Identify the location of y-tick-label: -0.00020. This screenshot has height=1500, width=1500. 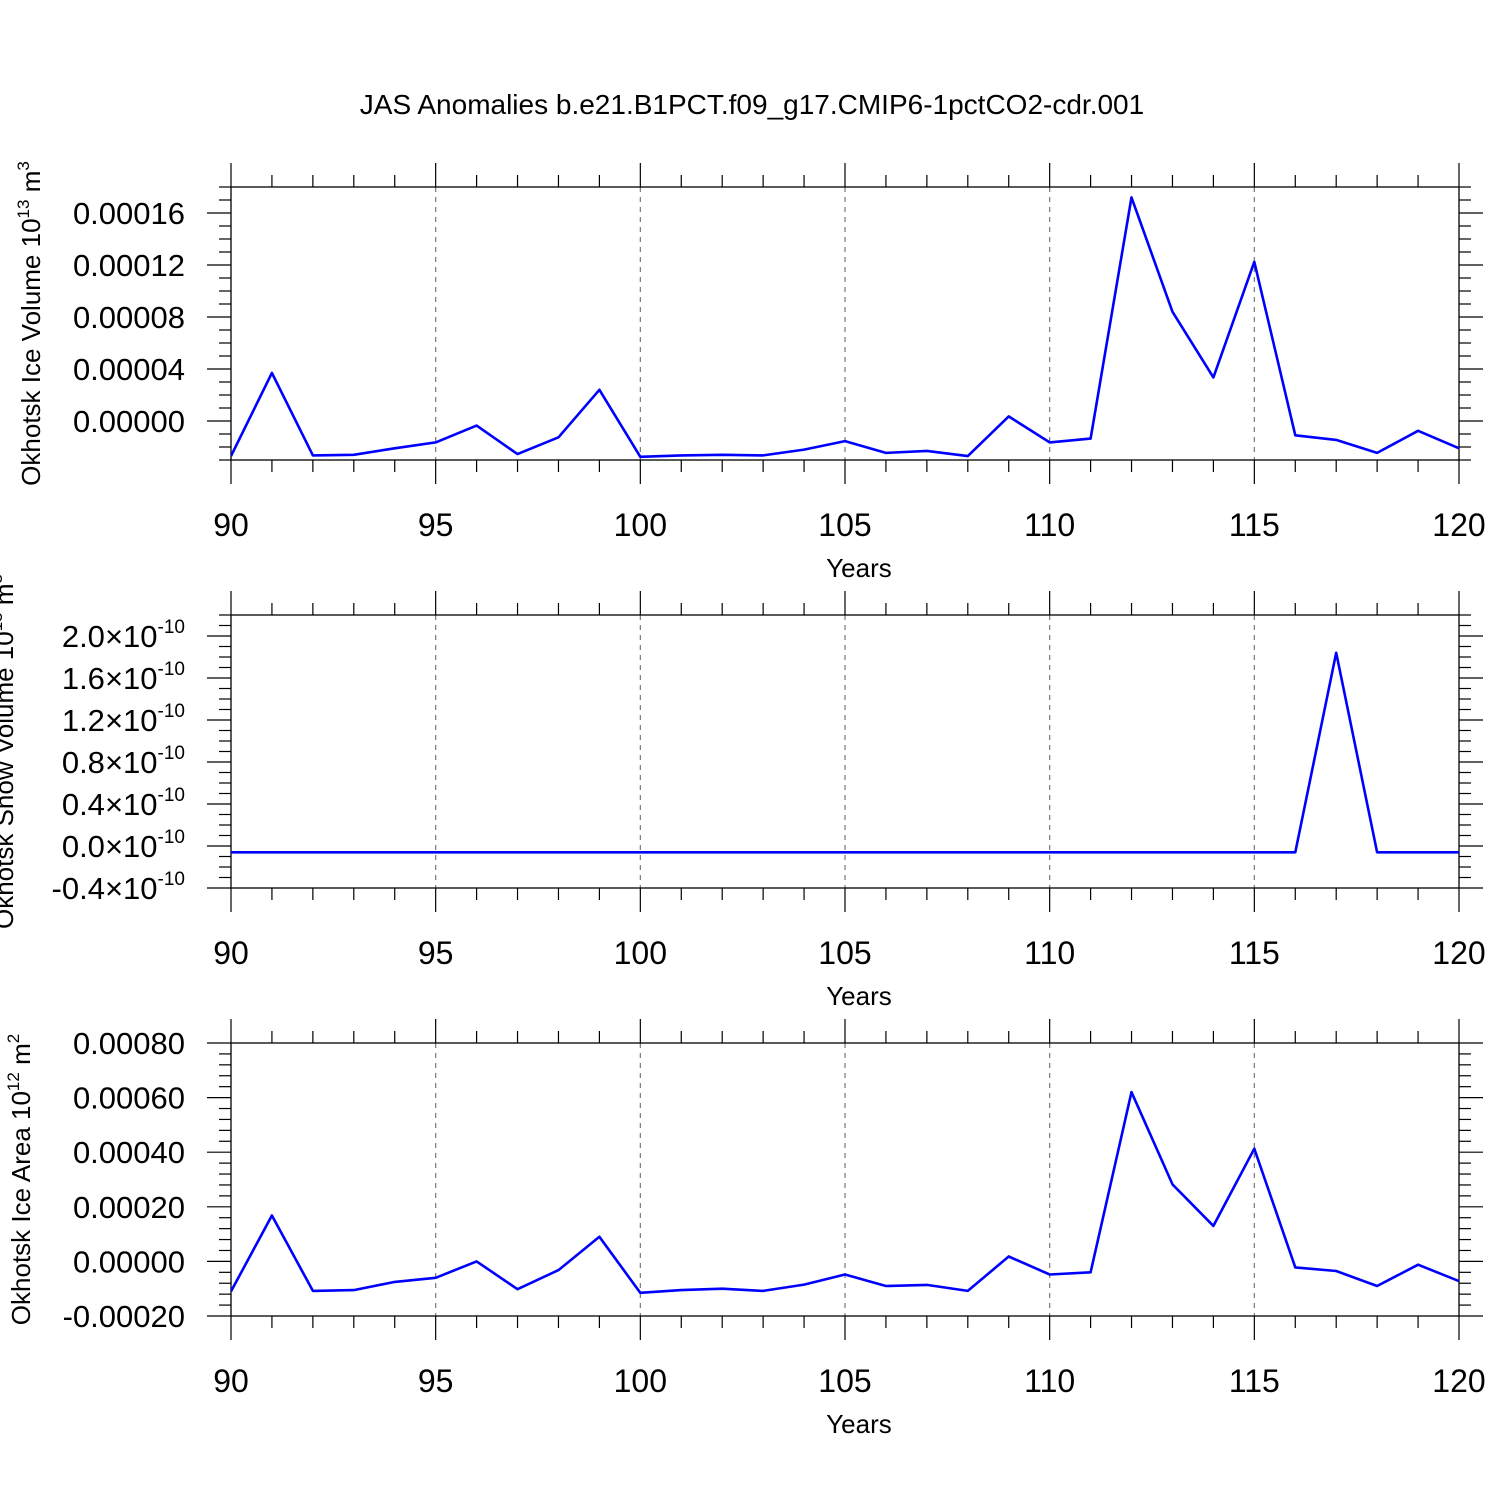
(124, 1316).